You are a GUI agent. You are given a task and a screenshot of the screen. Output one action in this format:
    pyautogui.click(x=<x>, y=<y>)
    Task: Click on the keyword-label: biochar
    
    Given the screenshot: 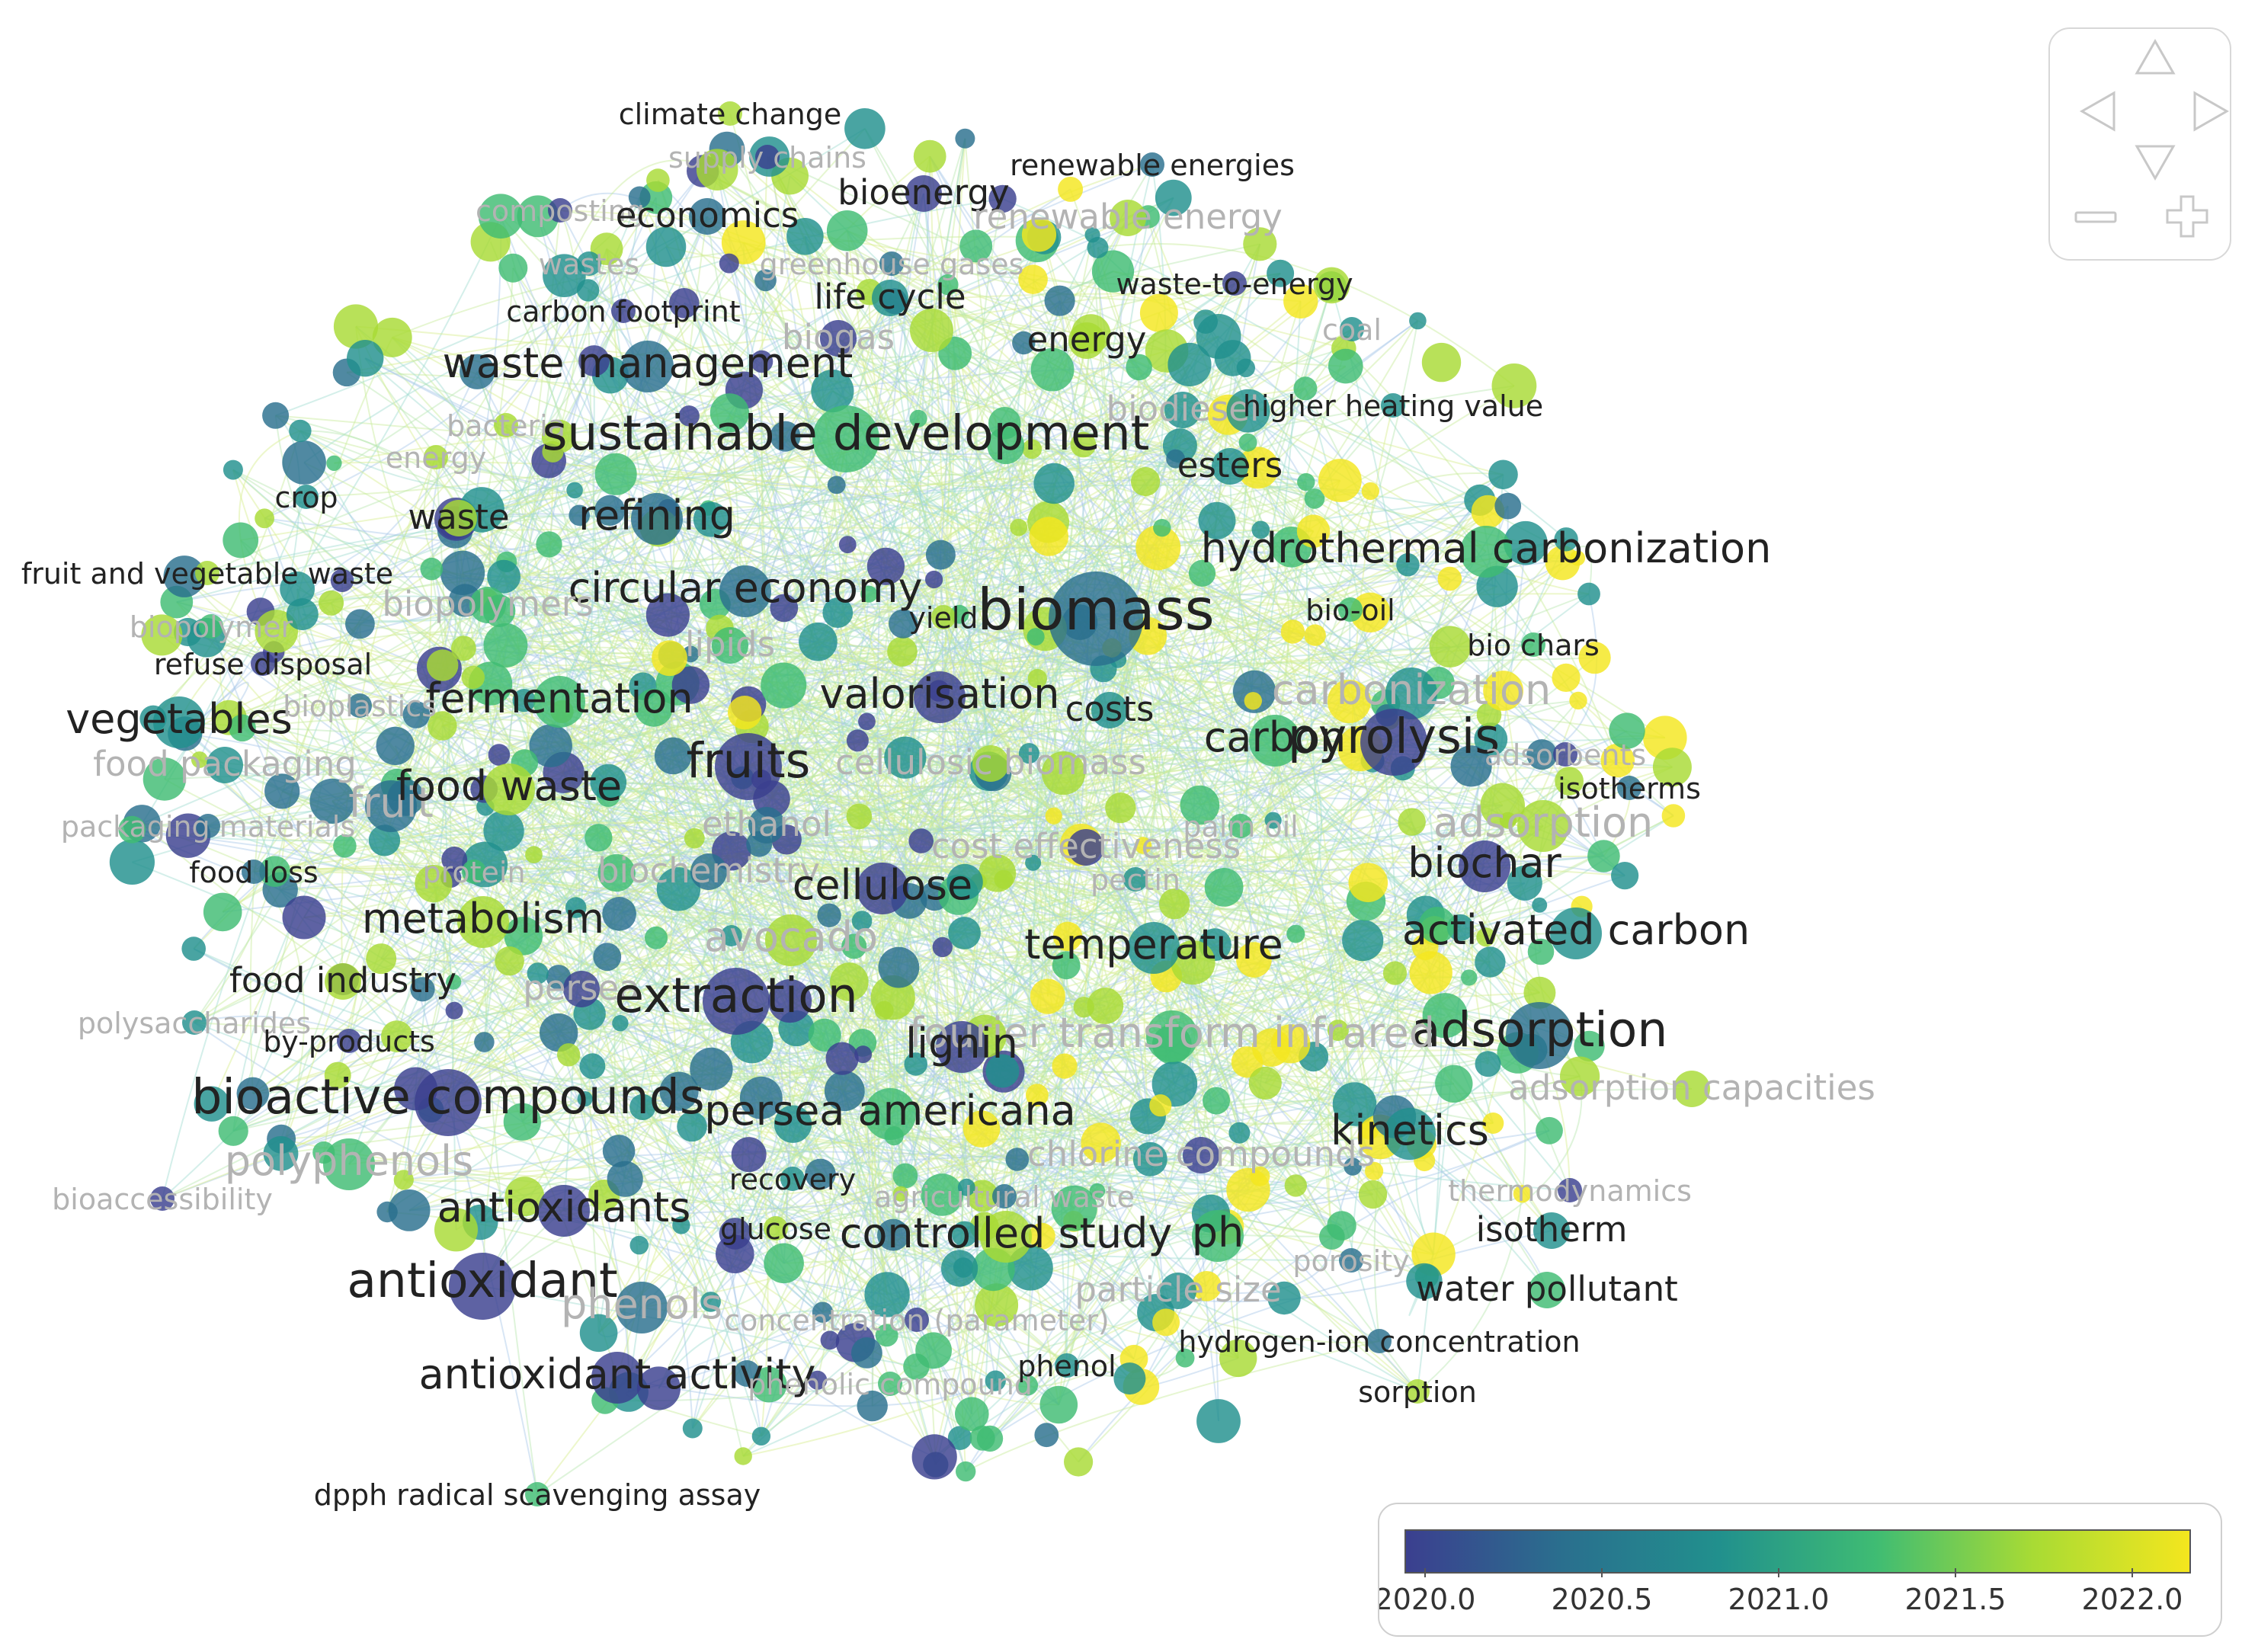 What is the action you would take?
    pyautogui.click(x=1484, y=863)
    